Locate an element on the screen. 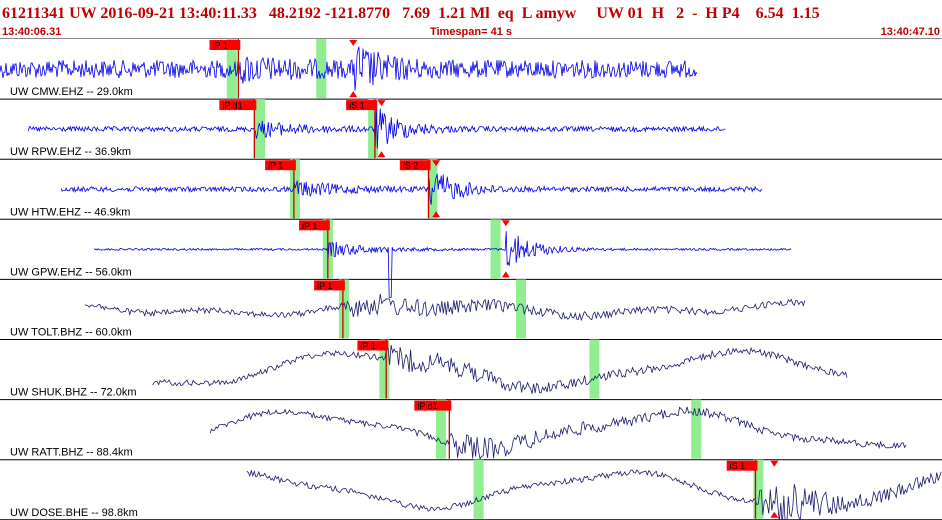 The height and width of the screenshot is (520, 942). channel-label: UW TOLT.BHZ -- 60.0km is located at coordinates (71, 333).